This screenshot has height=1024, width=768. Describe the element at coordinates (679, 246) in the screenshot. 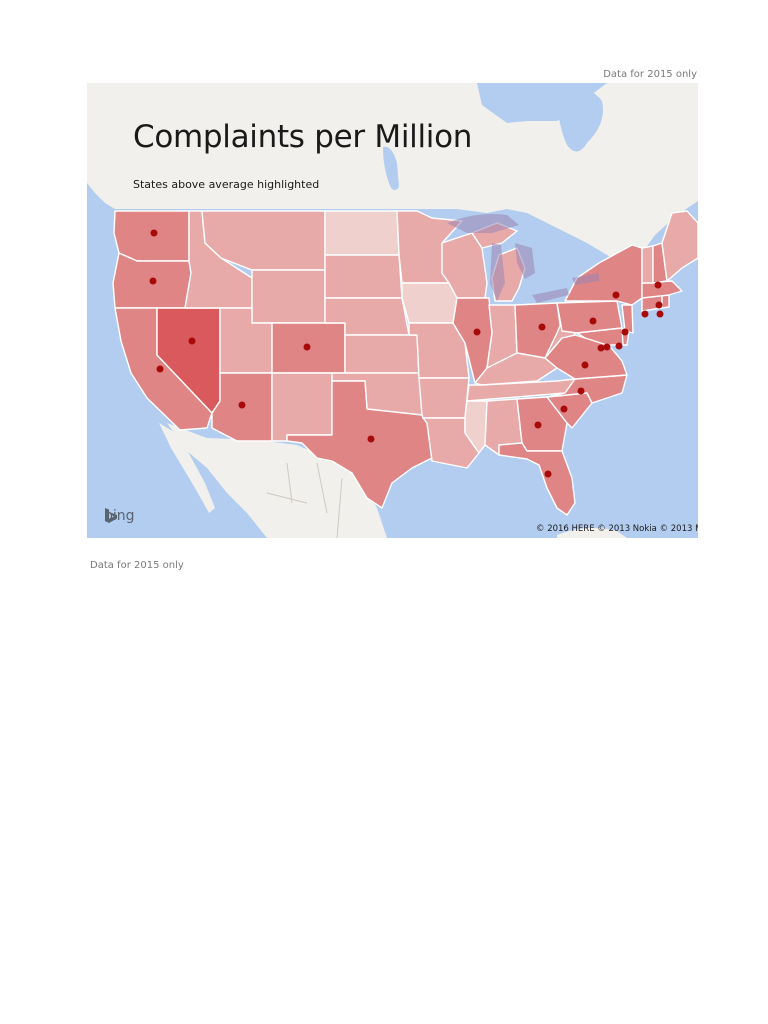

I see `state-me` at that location.